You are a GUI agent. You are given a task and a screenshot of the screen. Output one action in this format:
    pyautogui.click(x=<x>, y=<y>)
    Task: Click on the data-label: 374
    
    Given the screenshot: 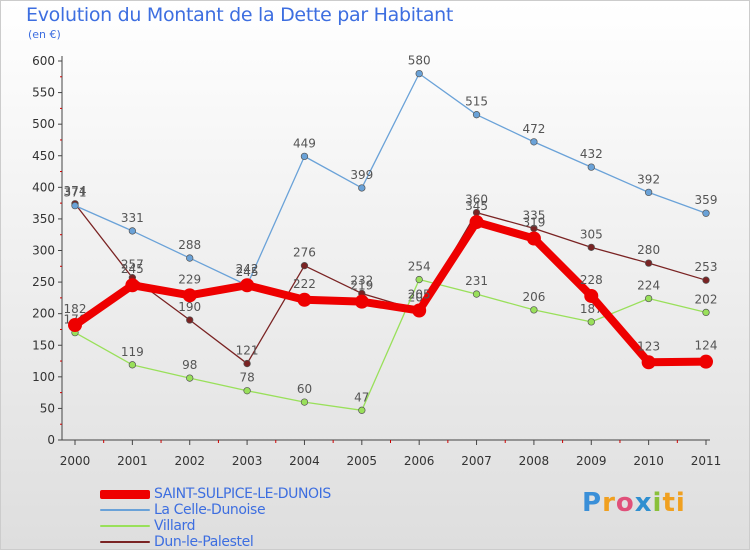 What is the action you would take?
    pyautogui.click(x=75, y=191)
    